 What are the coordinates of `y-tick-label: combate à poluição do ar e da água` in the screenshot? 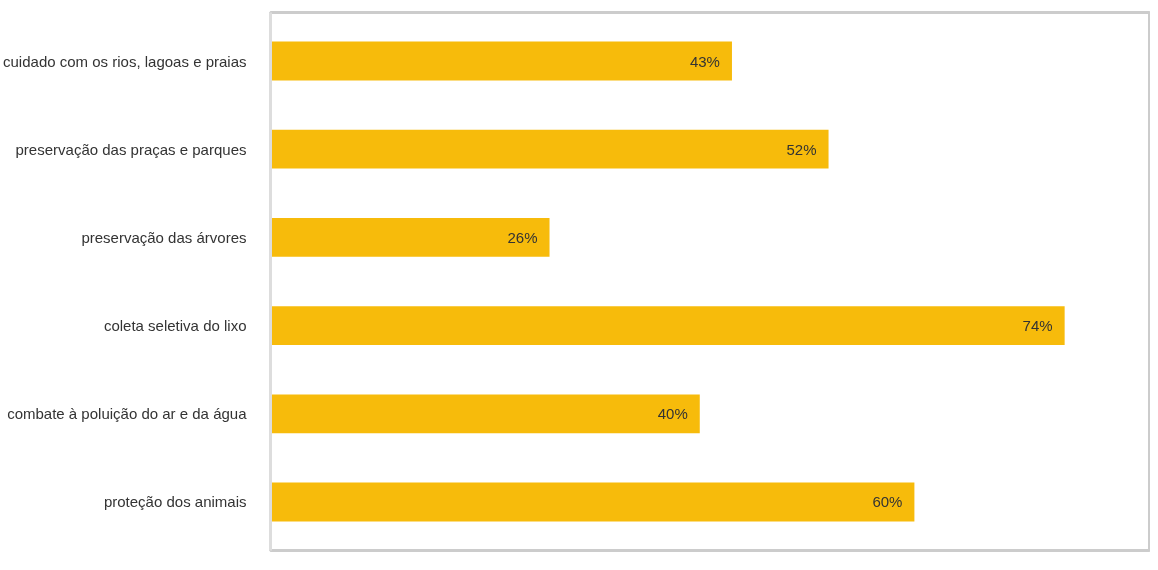 It's located at (127, 414).